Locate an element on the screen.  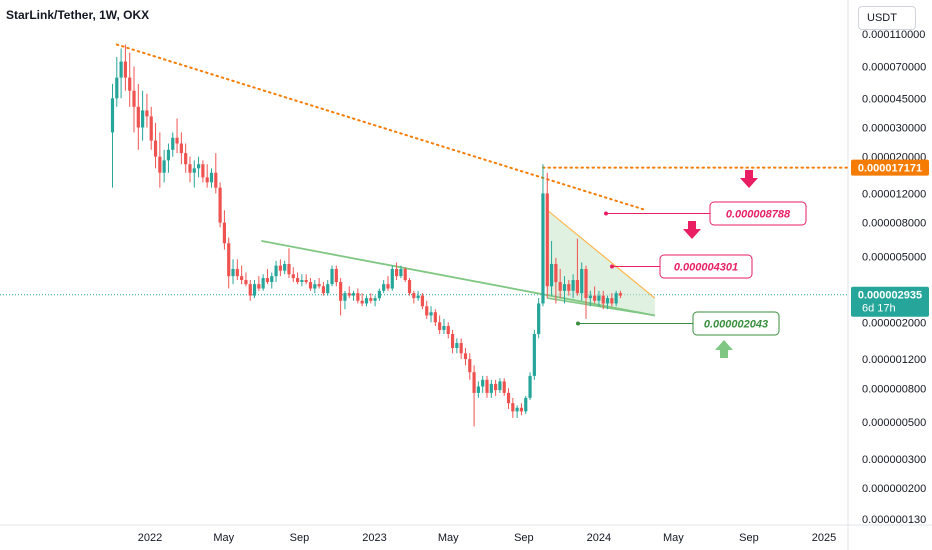
y-tick-label: 0.000001200 is located at coordinates (894, 360).